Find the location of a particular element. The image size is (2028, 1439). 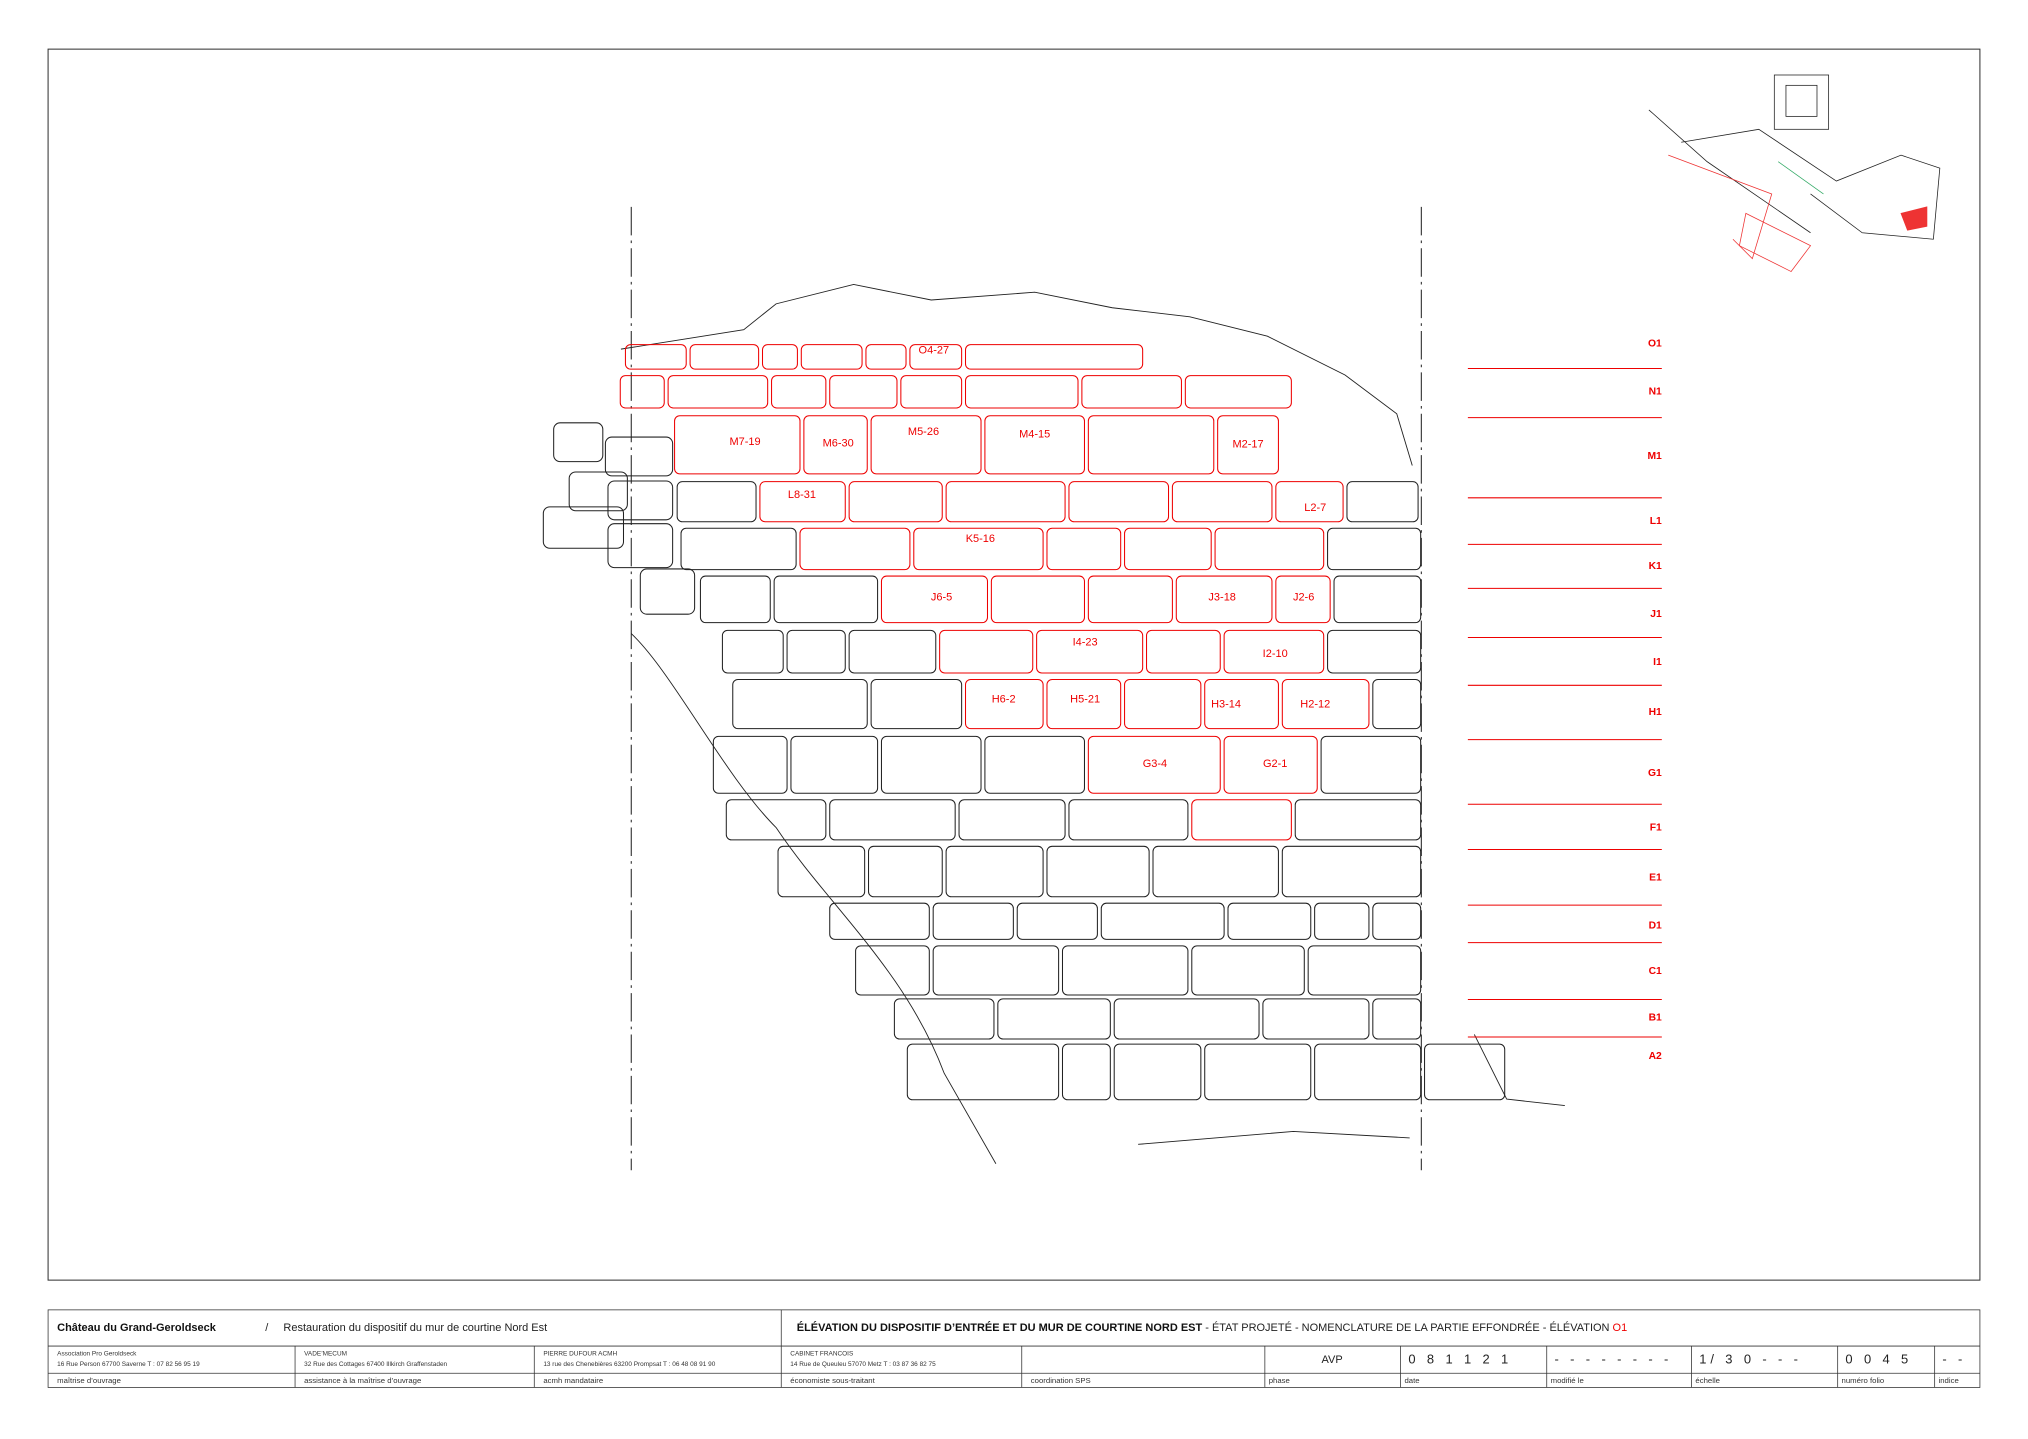

stone-label: J3-18 is located at coordinates (1221, 597).